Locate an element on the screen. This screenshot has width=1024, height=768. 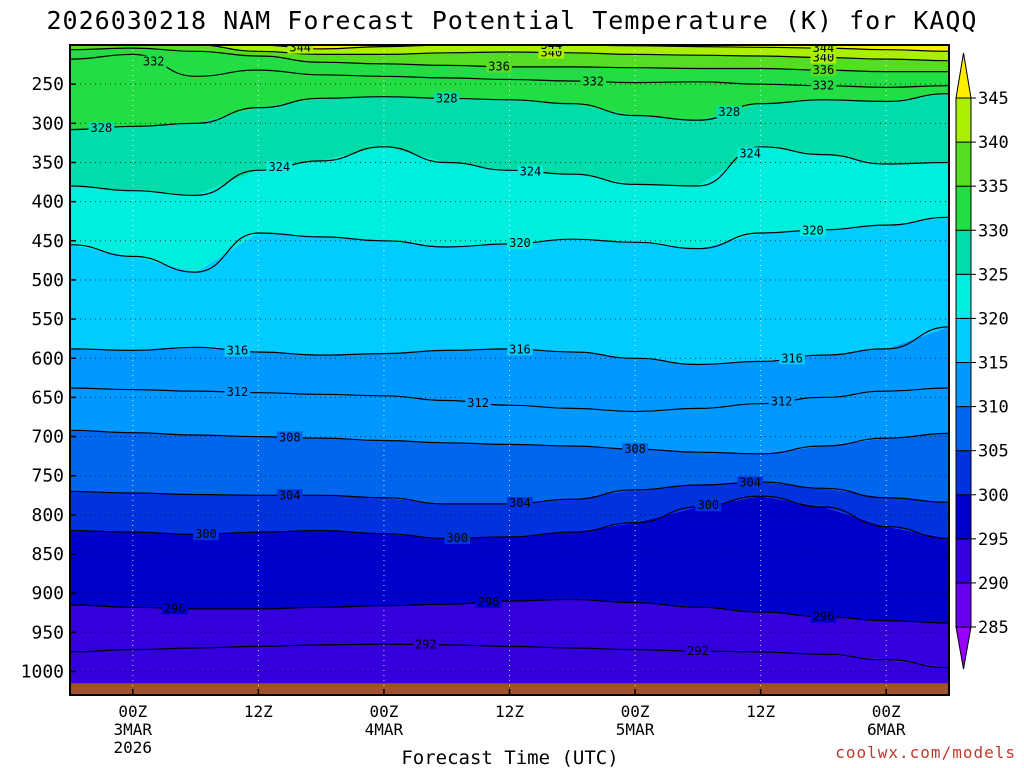
y-tick-label: 1000 is located at coordinates (42, 672).